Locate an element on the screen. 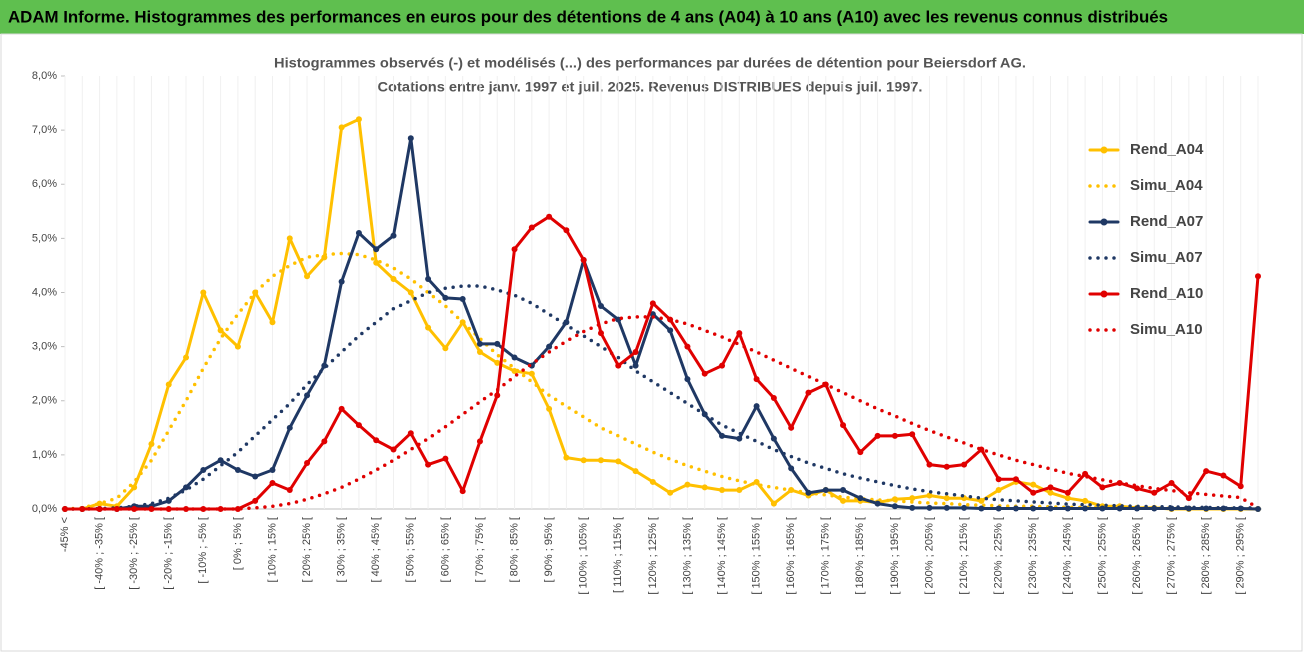  x-tick-label: [ 190% ; 195% [ is located at coordinates (895, 556).